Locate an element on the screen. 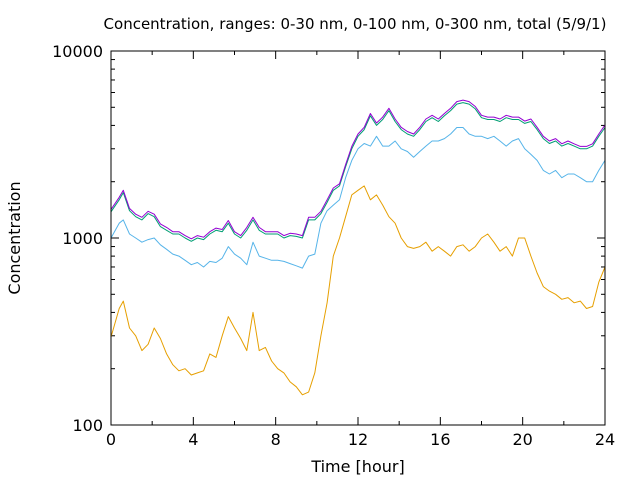 The height and width of the screenshot is (480, 640). x-tick-label: 20 is located at coordinates (522, 439).